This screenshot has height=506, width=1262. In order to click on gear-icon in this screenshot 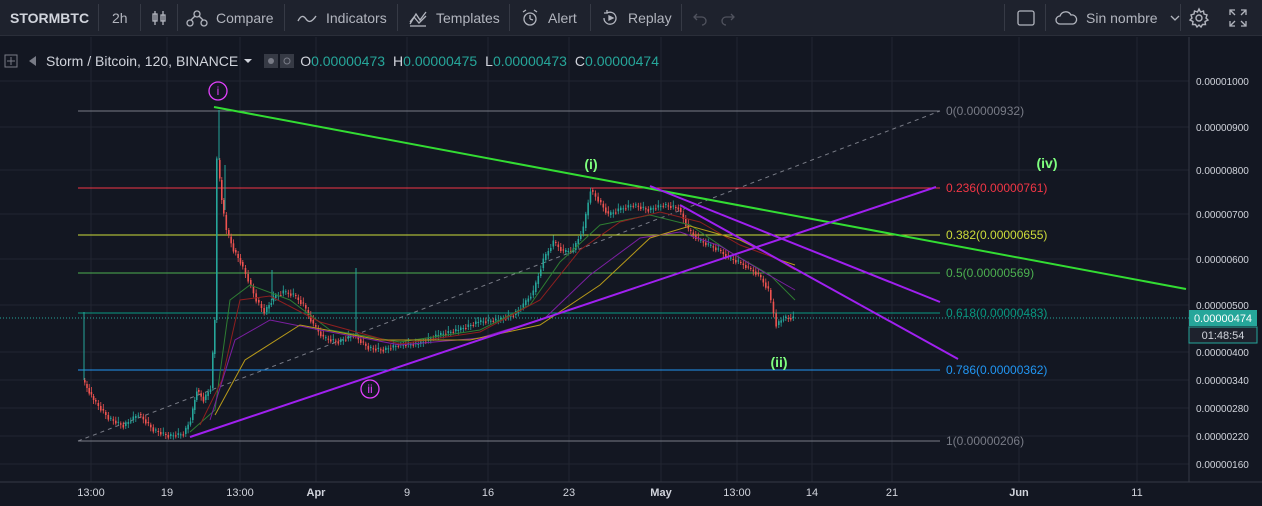, I will do `click(1199, 17)`.